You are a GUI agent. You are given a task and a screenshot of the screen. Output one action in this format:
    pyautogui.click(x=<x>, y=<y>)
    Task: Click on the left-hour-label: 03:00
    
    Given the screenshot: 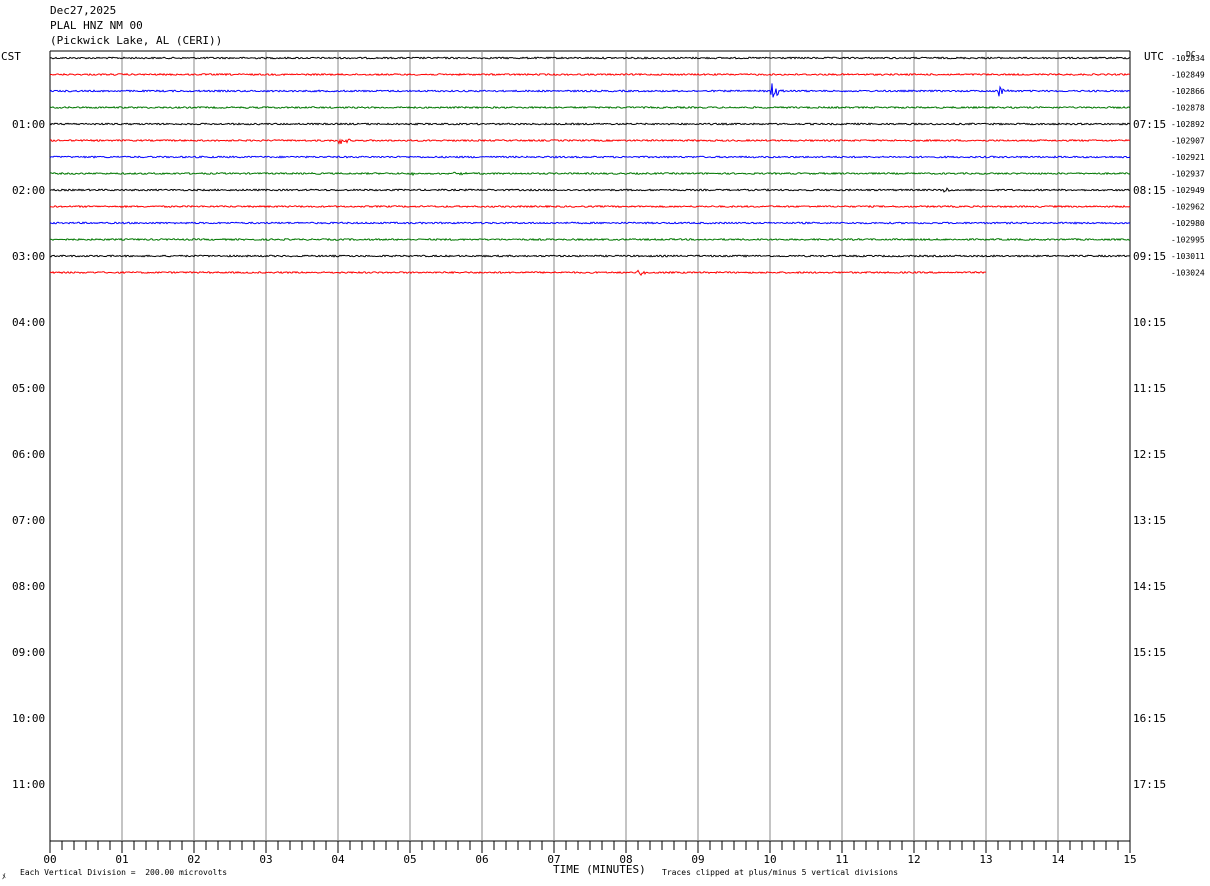 What is the action you would take?
    pyautogui.click(x=28, y=256)
    